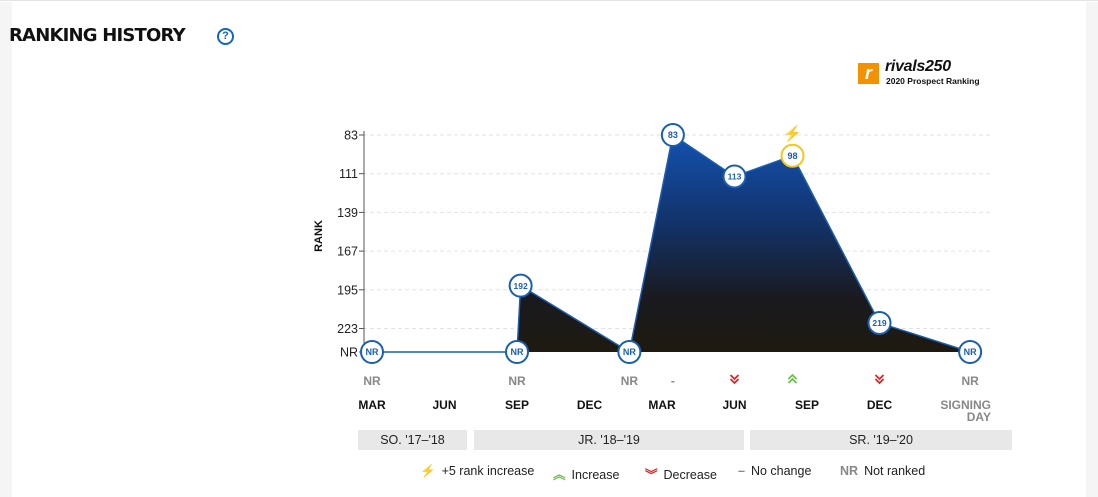 The height and width of the screenshot is (497, 1098). I want to click on logo-brand: rivals250, so click(918, 66).